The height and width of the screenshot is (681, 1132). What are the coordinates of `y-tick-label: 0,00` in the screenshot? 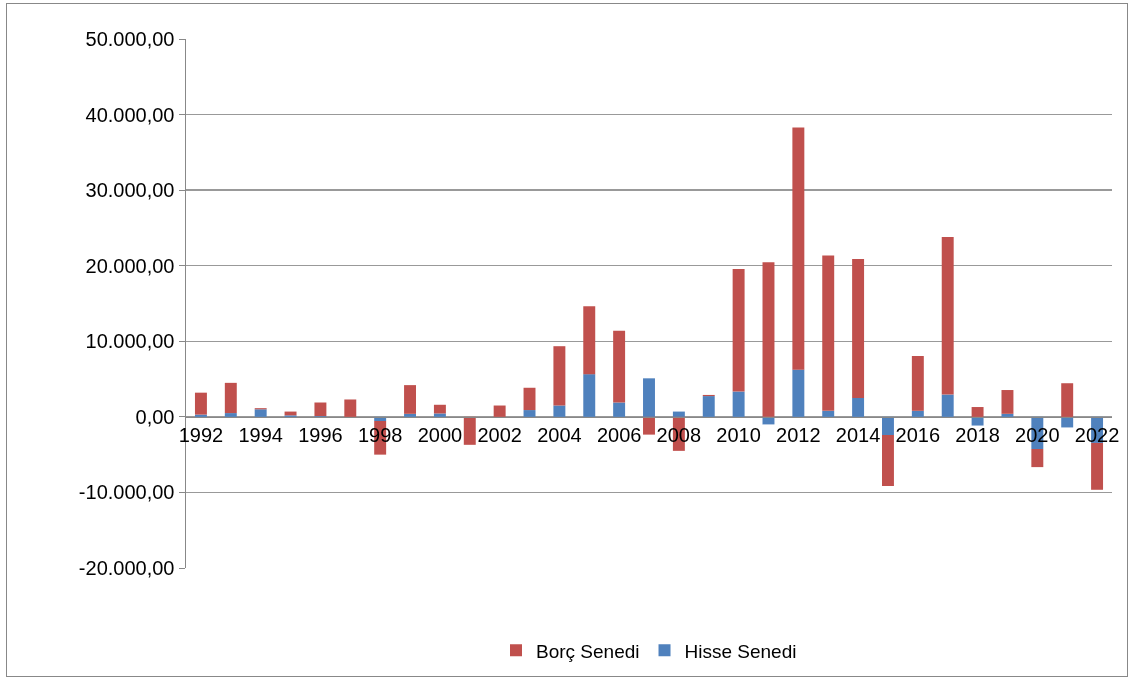 It's located at (155, 416).